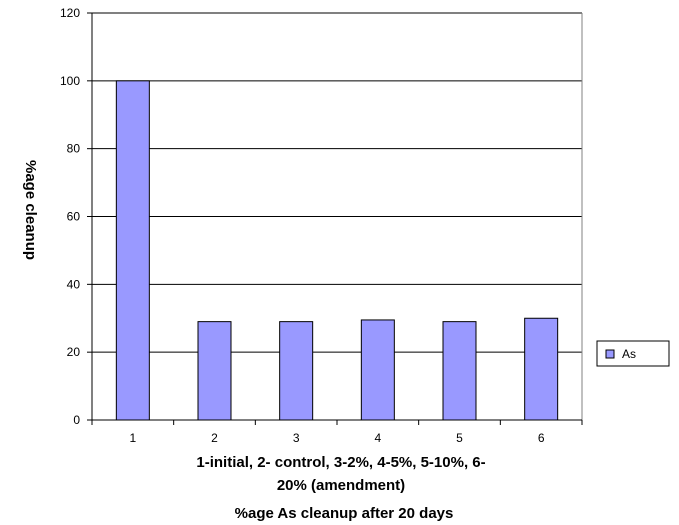 The width and height of the screenshot is (679, 525). I want to click on x-axis-title-line-2: 20% (amendment), so click(341, 485).